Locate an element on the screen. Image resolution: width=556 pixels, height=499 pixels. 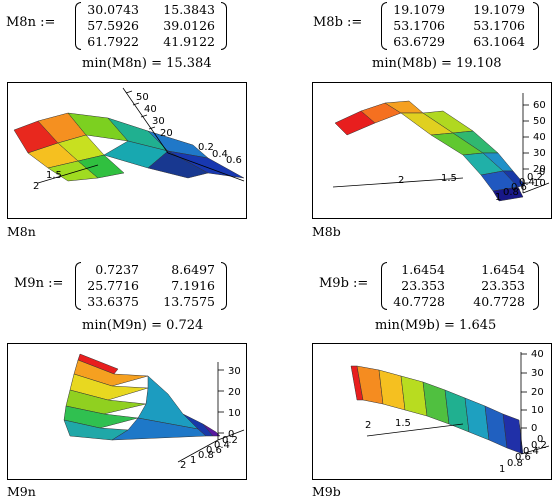
plot-caption-m8n: M8n is located at coordinates (21, 231).